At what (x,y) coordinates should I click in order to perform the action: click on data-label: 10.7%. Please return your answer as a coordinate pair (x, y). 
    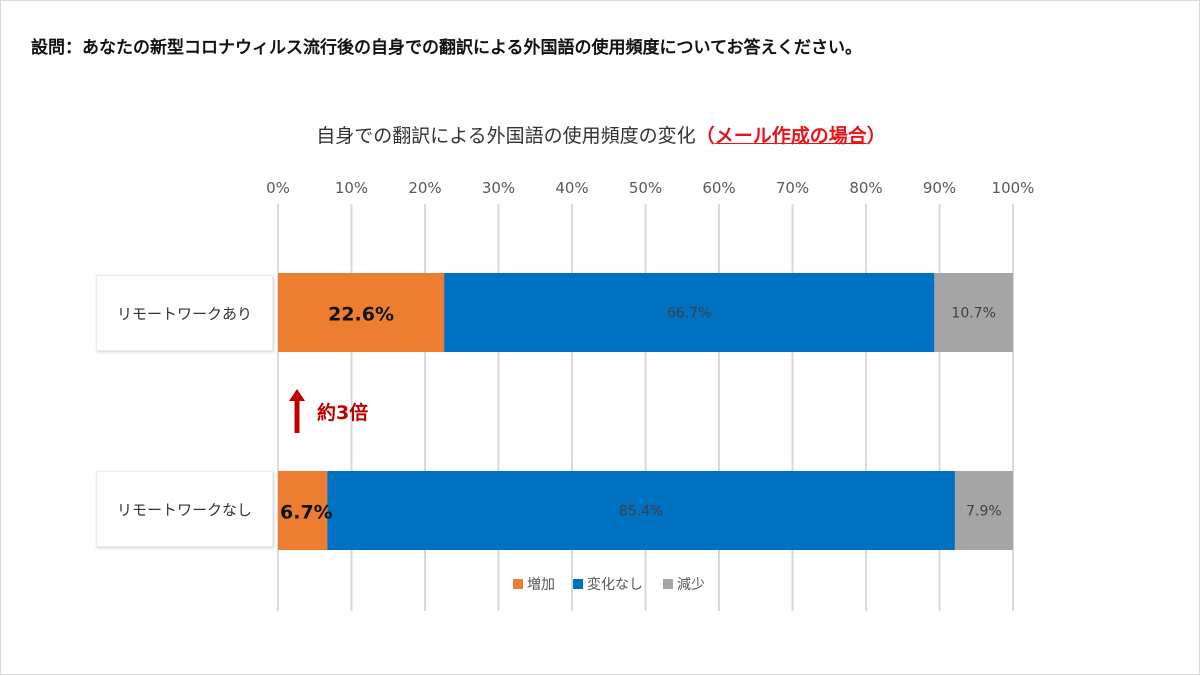
    Looking at the image, I should click on (973, 314).